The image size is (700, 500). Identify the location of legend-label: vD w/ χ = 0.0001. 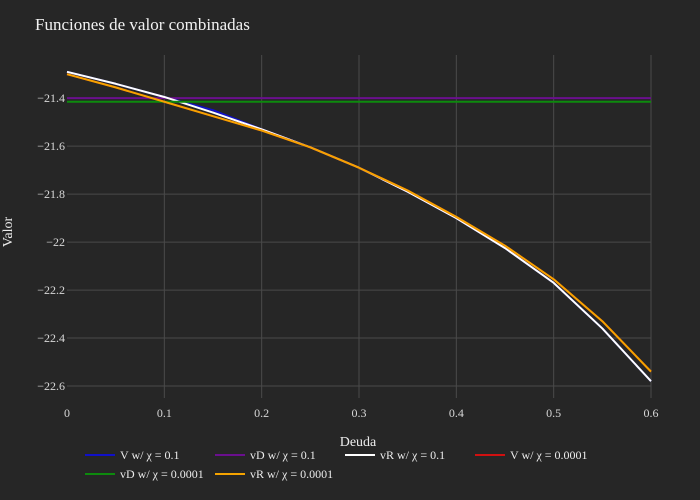
(162, 474).